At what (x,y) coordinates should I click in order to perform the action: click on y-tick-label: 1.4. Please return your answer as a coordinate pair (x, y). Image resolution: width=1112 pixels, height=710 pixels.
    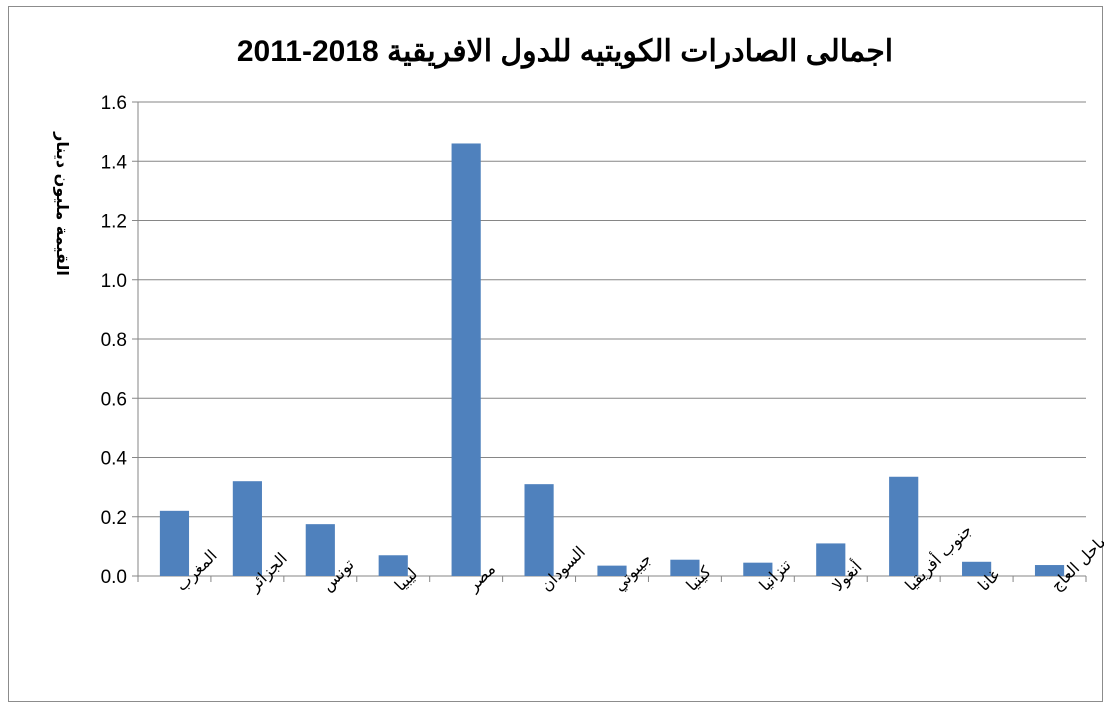
    Looking at the image, I should click on (114, 162).